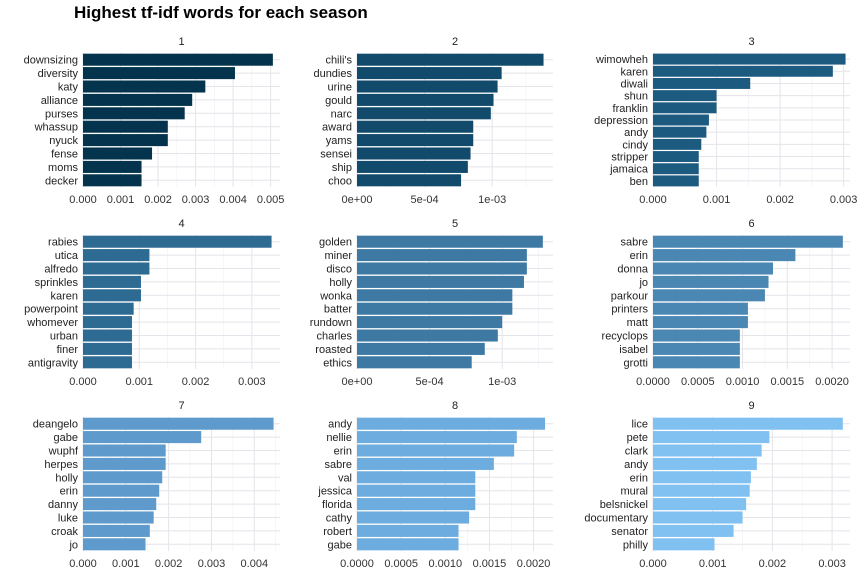 The width and height of the screenshot is (864, 576). What do you see at coordinates (107, 348) in the screenshot?
I see `bar-finer` at bounding box center [107, 348].